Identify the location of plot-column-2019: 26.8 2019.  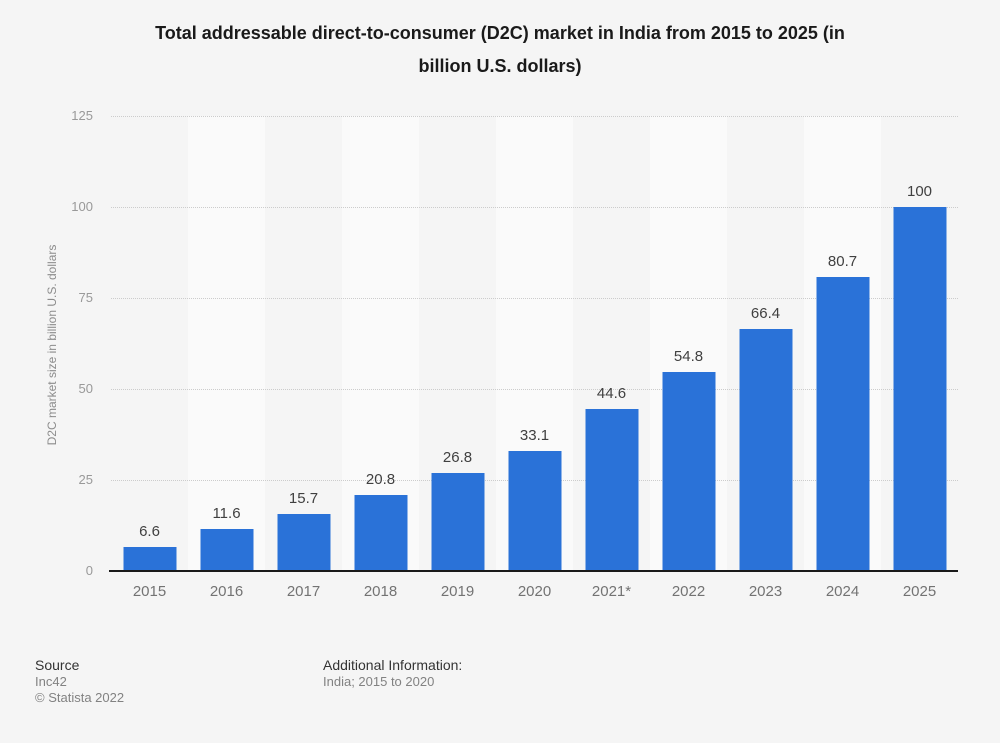
(457, 358).